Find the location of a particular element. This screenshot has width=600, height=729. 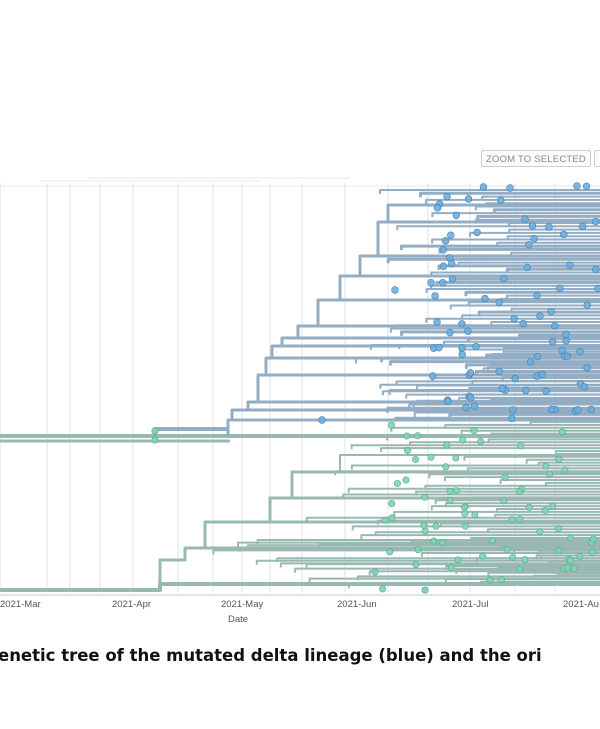

tick-label-apr: 2021-Apr is located at coordinates (131, 604).